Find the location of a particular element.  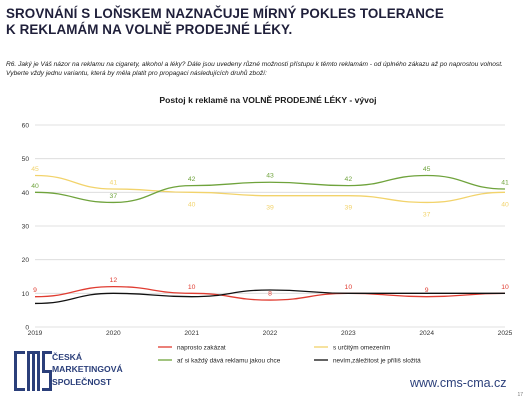

y-tick-label: 20 is located at coordinates (26, 260).